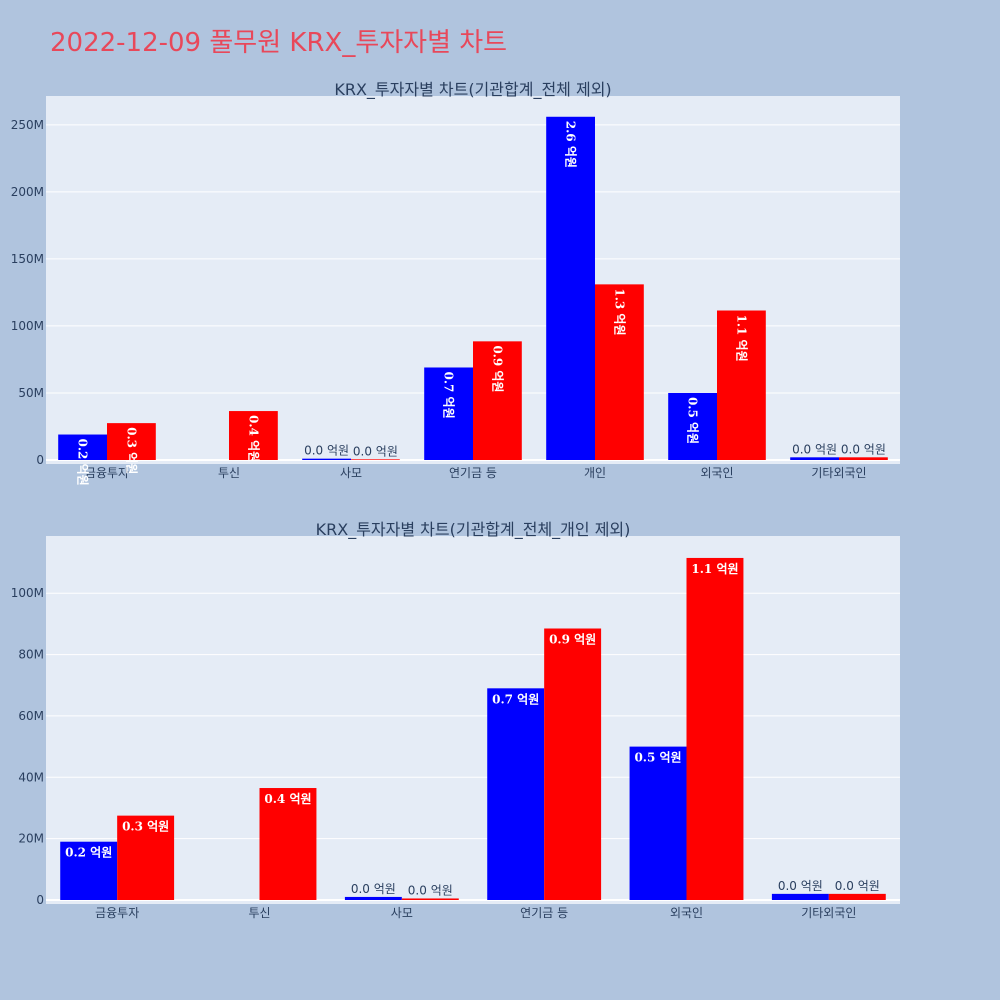 The image size is (1000, 1000). I want to click on chart-bottom-data-label: 0.2 억원, so click(88, 853).